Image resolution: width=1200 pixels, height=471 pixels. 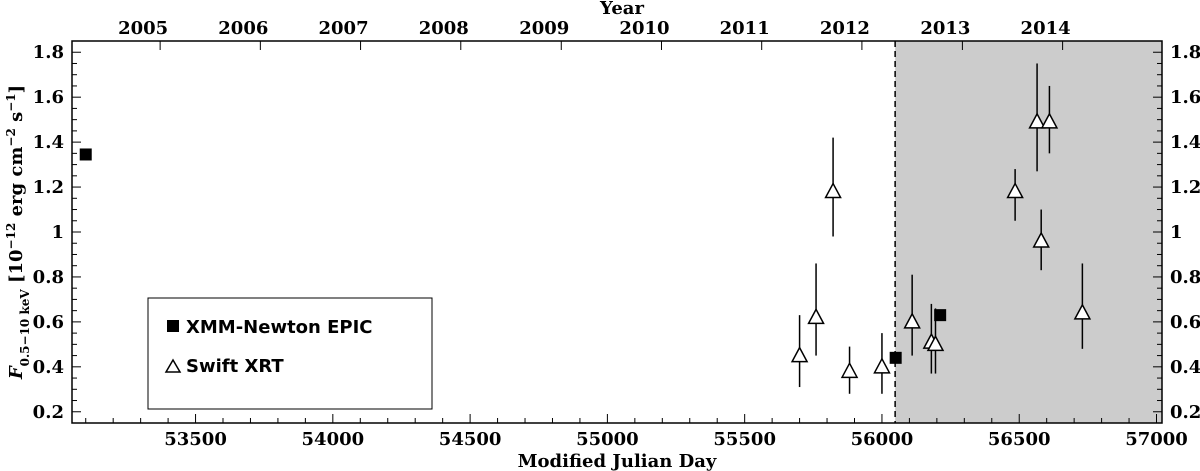 I want to click on top-year-label: 2008, so click(x=444, y=28).